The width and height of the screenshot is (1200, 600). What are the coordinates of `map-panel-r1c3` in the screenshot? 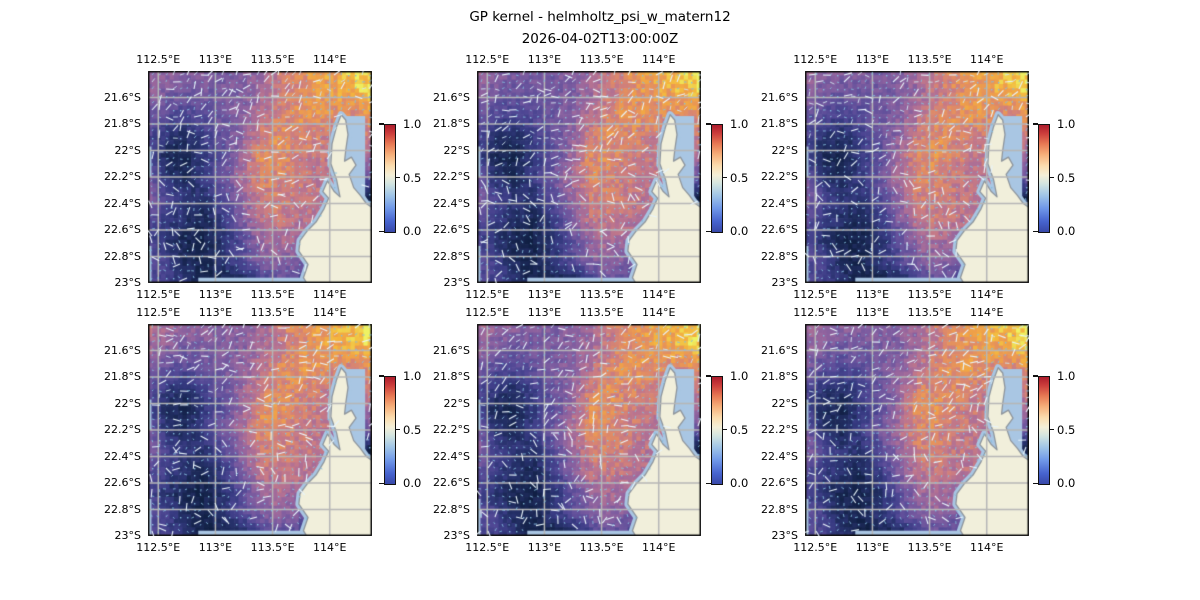 It's located at (917, 177).